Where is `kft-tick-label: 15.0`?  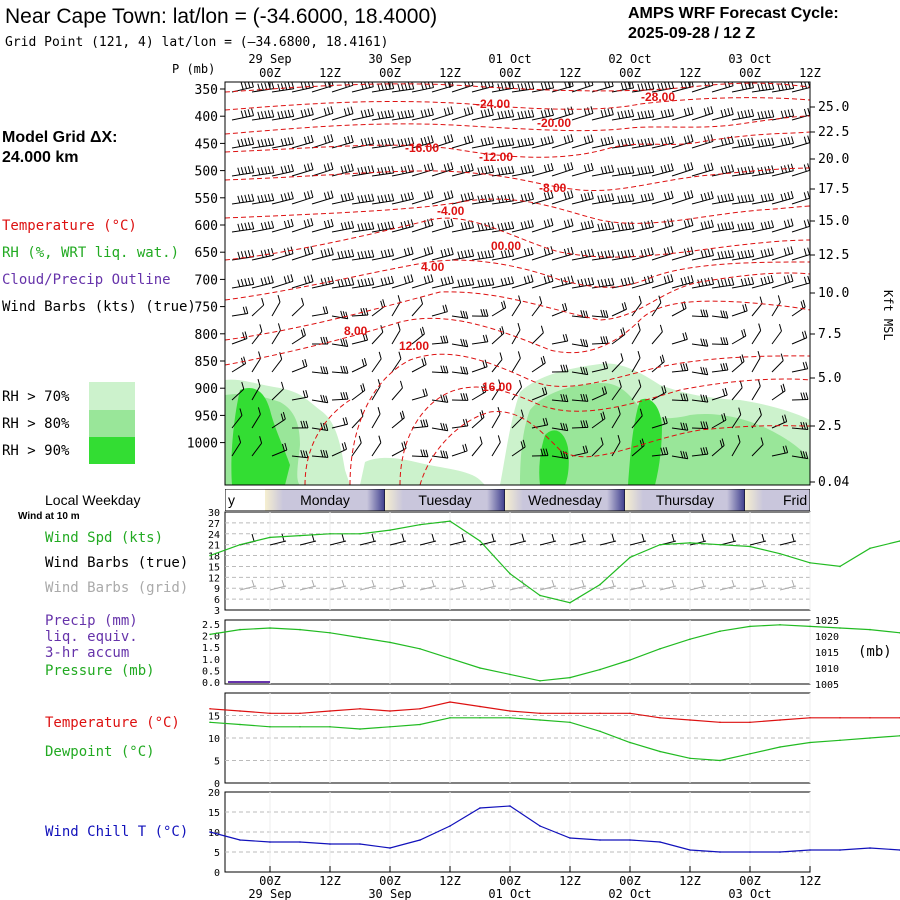 kft-tick-label: 15.0 is located at coordinates (833, 221).